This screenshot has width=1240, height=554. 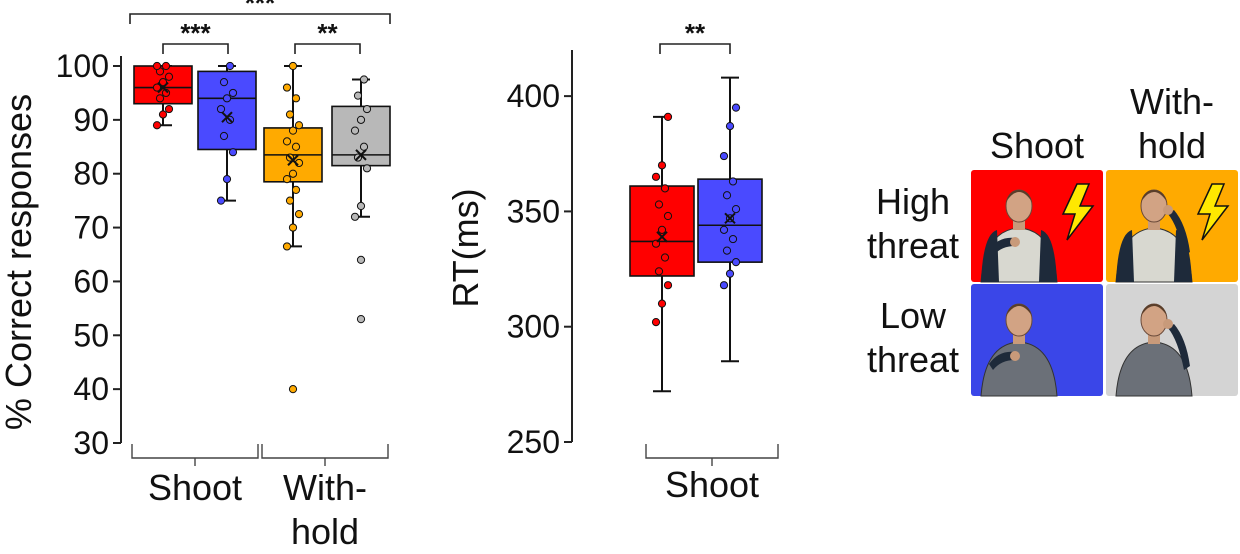 What do you see at coordinates (325, 509) in the screenshot?
I see `group-label: With-hold` at bounding box center [325, 509].